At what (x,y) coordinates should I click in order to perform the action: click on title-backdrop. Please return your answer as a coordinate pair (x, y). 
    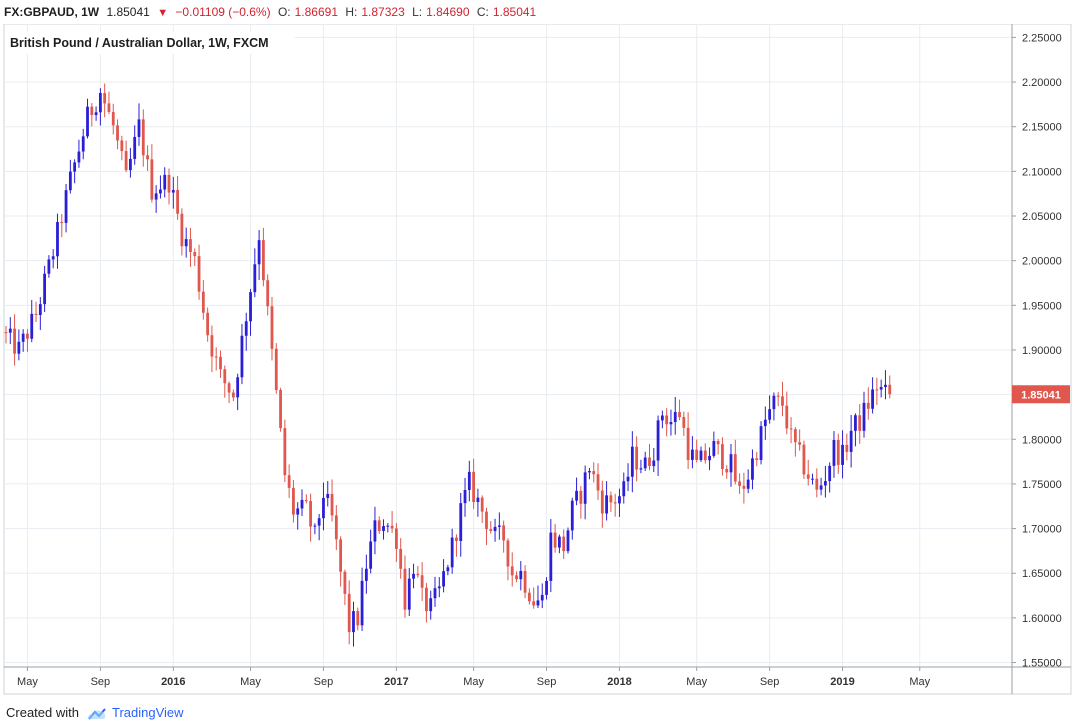
    Looking at the image, I should click on (149, 43).